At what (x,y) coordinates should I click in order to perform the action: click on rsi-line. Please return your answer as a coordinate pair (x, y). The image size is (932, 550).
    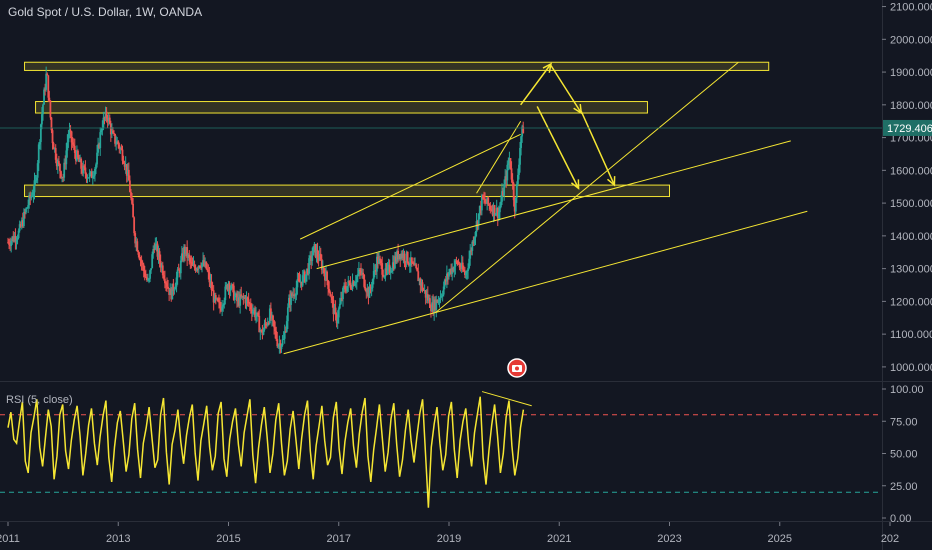
    Looking at the image, I should click on (266, 452).